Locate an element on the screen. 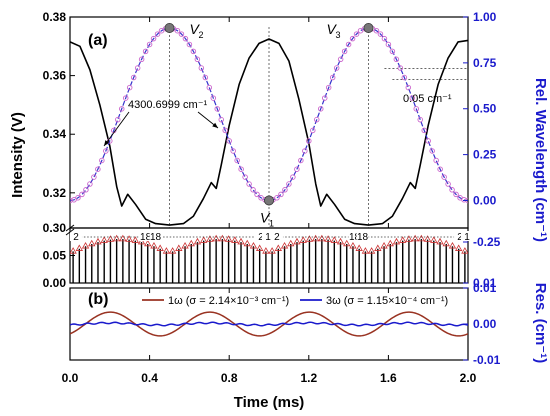 The height and width of the screenshot is (416, 550). y-tick-label-right: 0.50 is located at coordinates (485, 109).